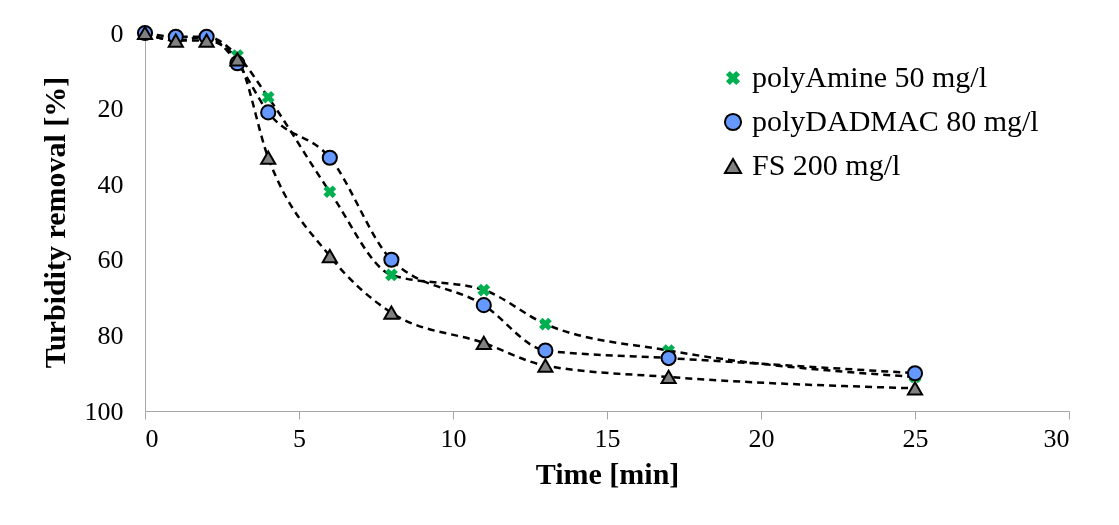 This screenshot has width=1119, height=525. I want to click on legend-label: polyDADMAC 80 mg/l, so click(895, 120).